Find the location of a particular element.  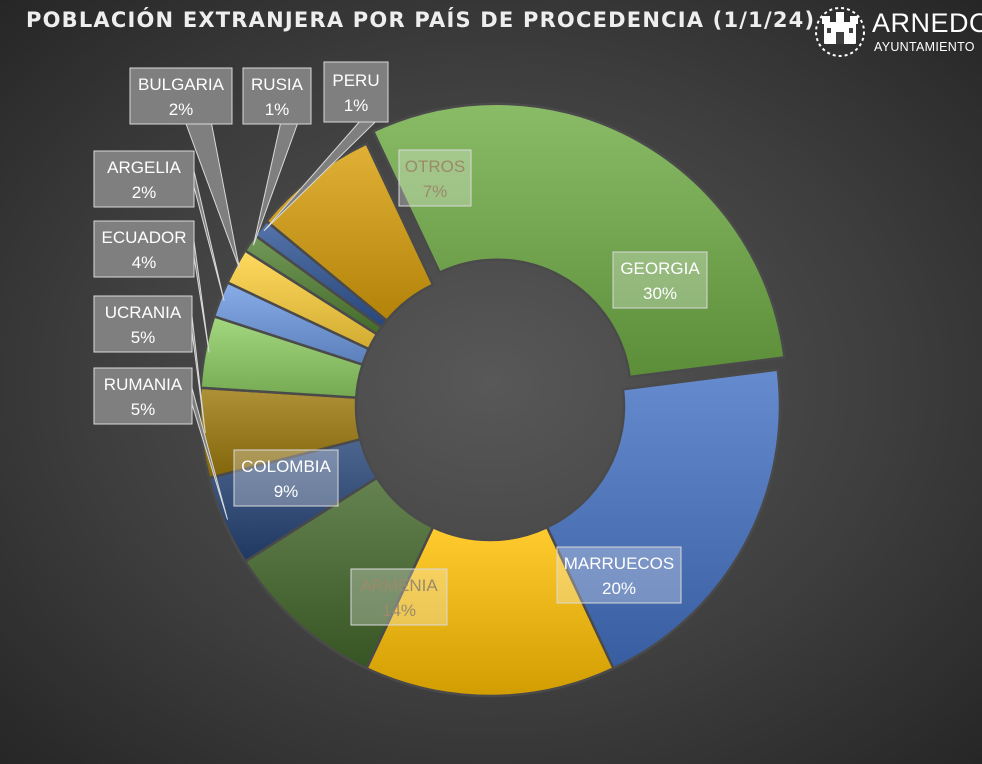

label-box-marruecos is located at coordinates (619, 575).